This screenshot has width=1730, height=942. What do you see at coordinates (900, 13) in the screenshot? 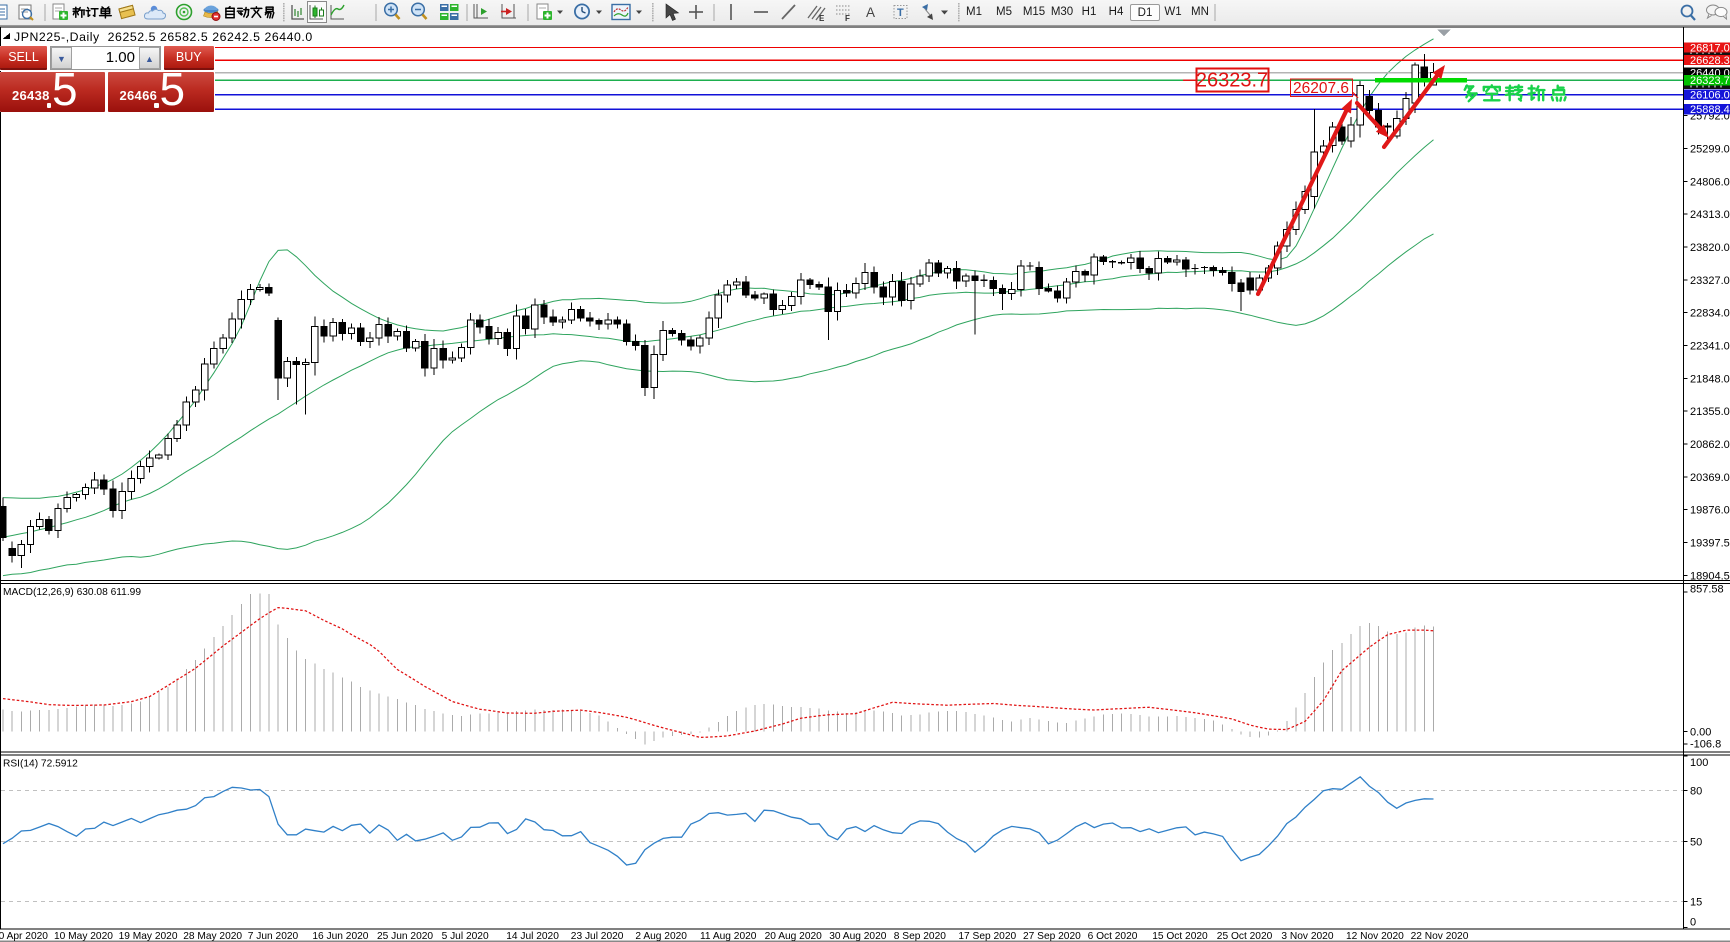
I see `svg-text: T` at bounding box center [900, 13].